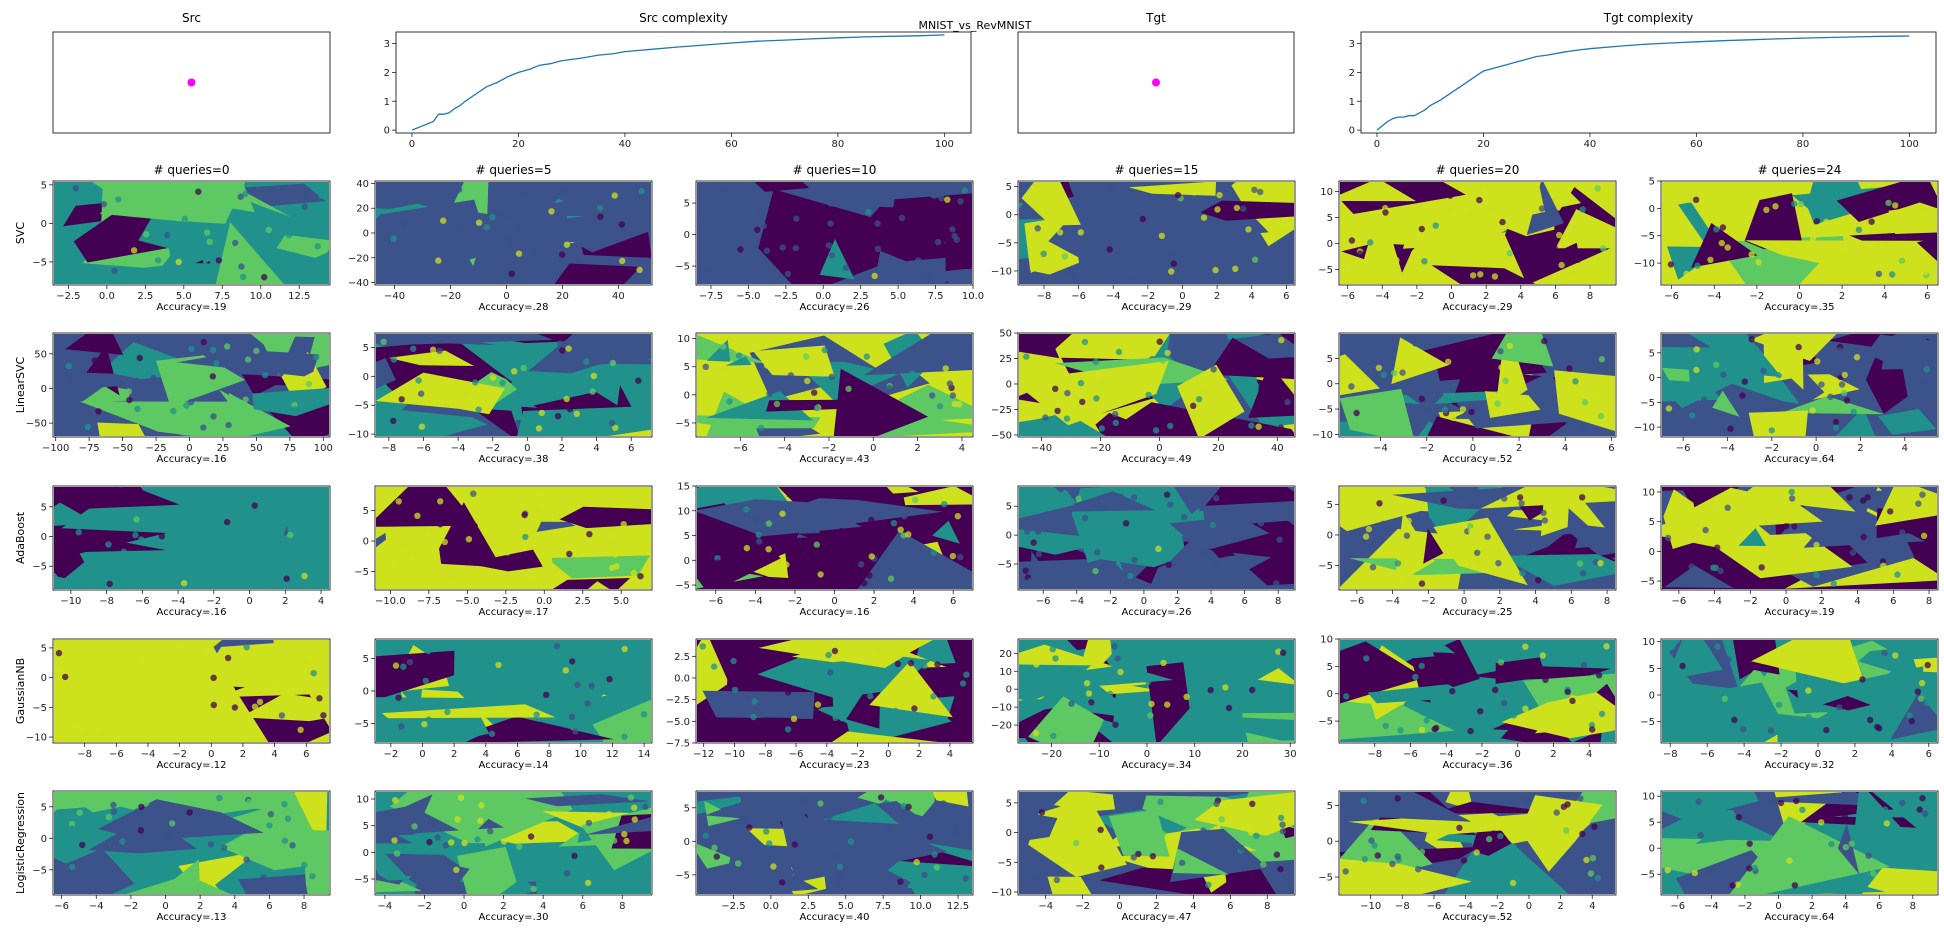 This screenshot has height=936, width=1944. What do you see at coordinates (299, 296) in the screenshot?
I see `panel-xtick-label: 12.5` at bounding box center [299, 296].